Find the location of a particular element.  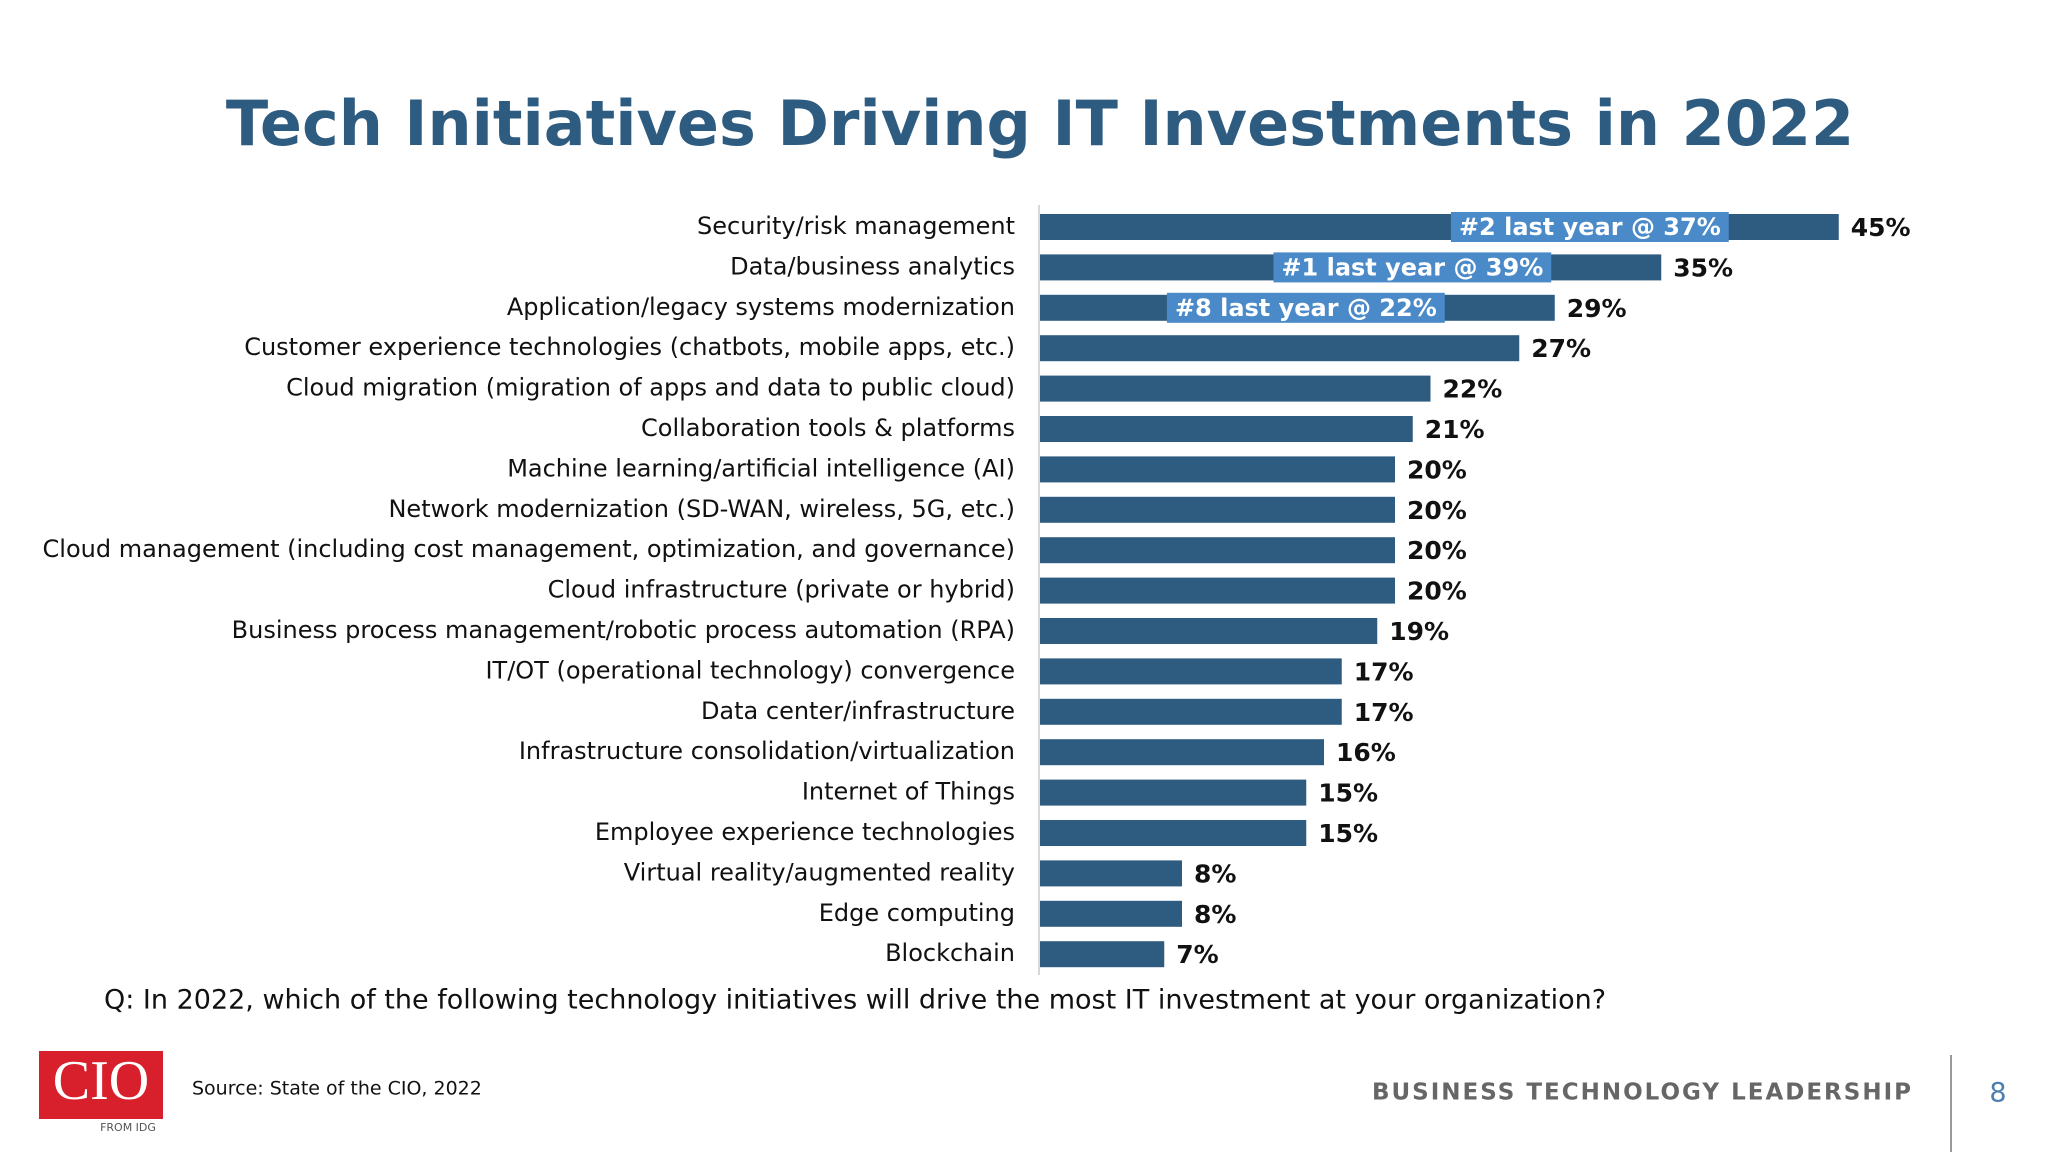

annotation: #1 last year @ 39% is located at coordinates (1412, 267).